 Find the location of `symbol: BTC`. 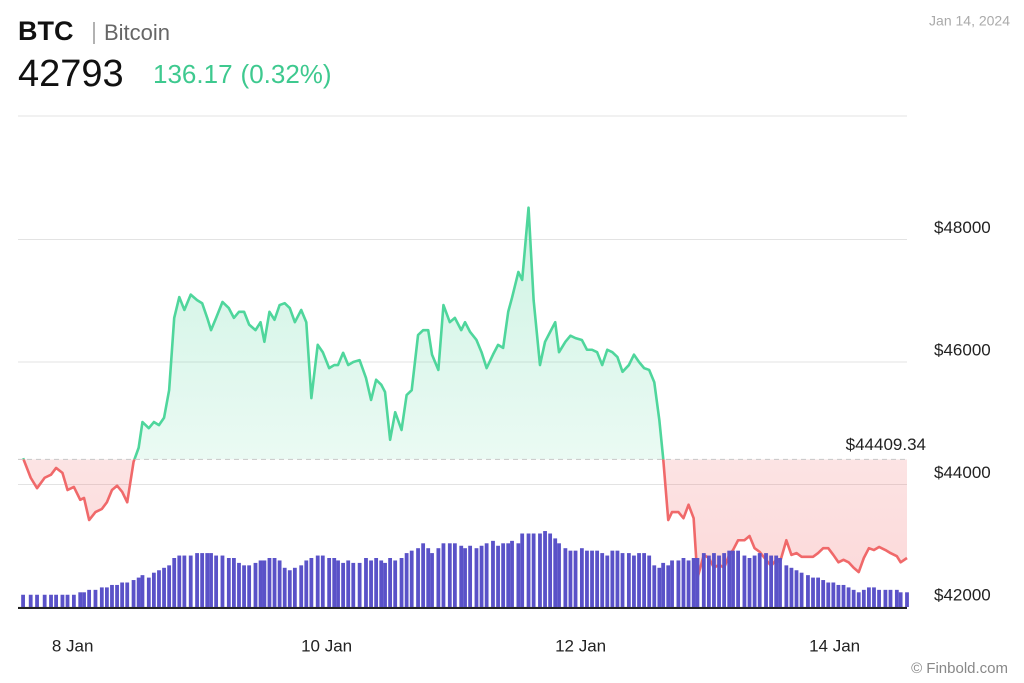

symbol: BTC is located at coordinates (46, 31).